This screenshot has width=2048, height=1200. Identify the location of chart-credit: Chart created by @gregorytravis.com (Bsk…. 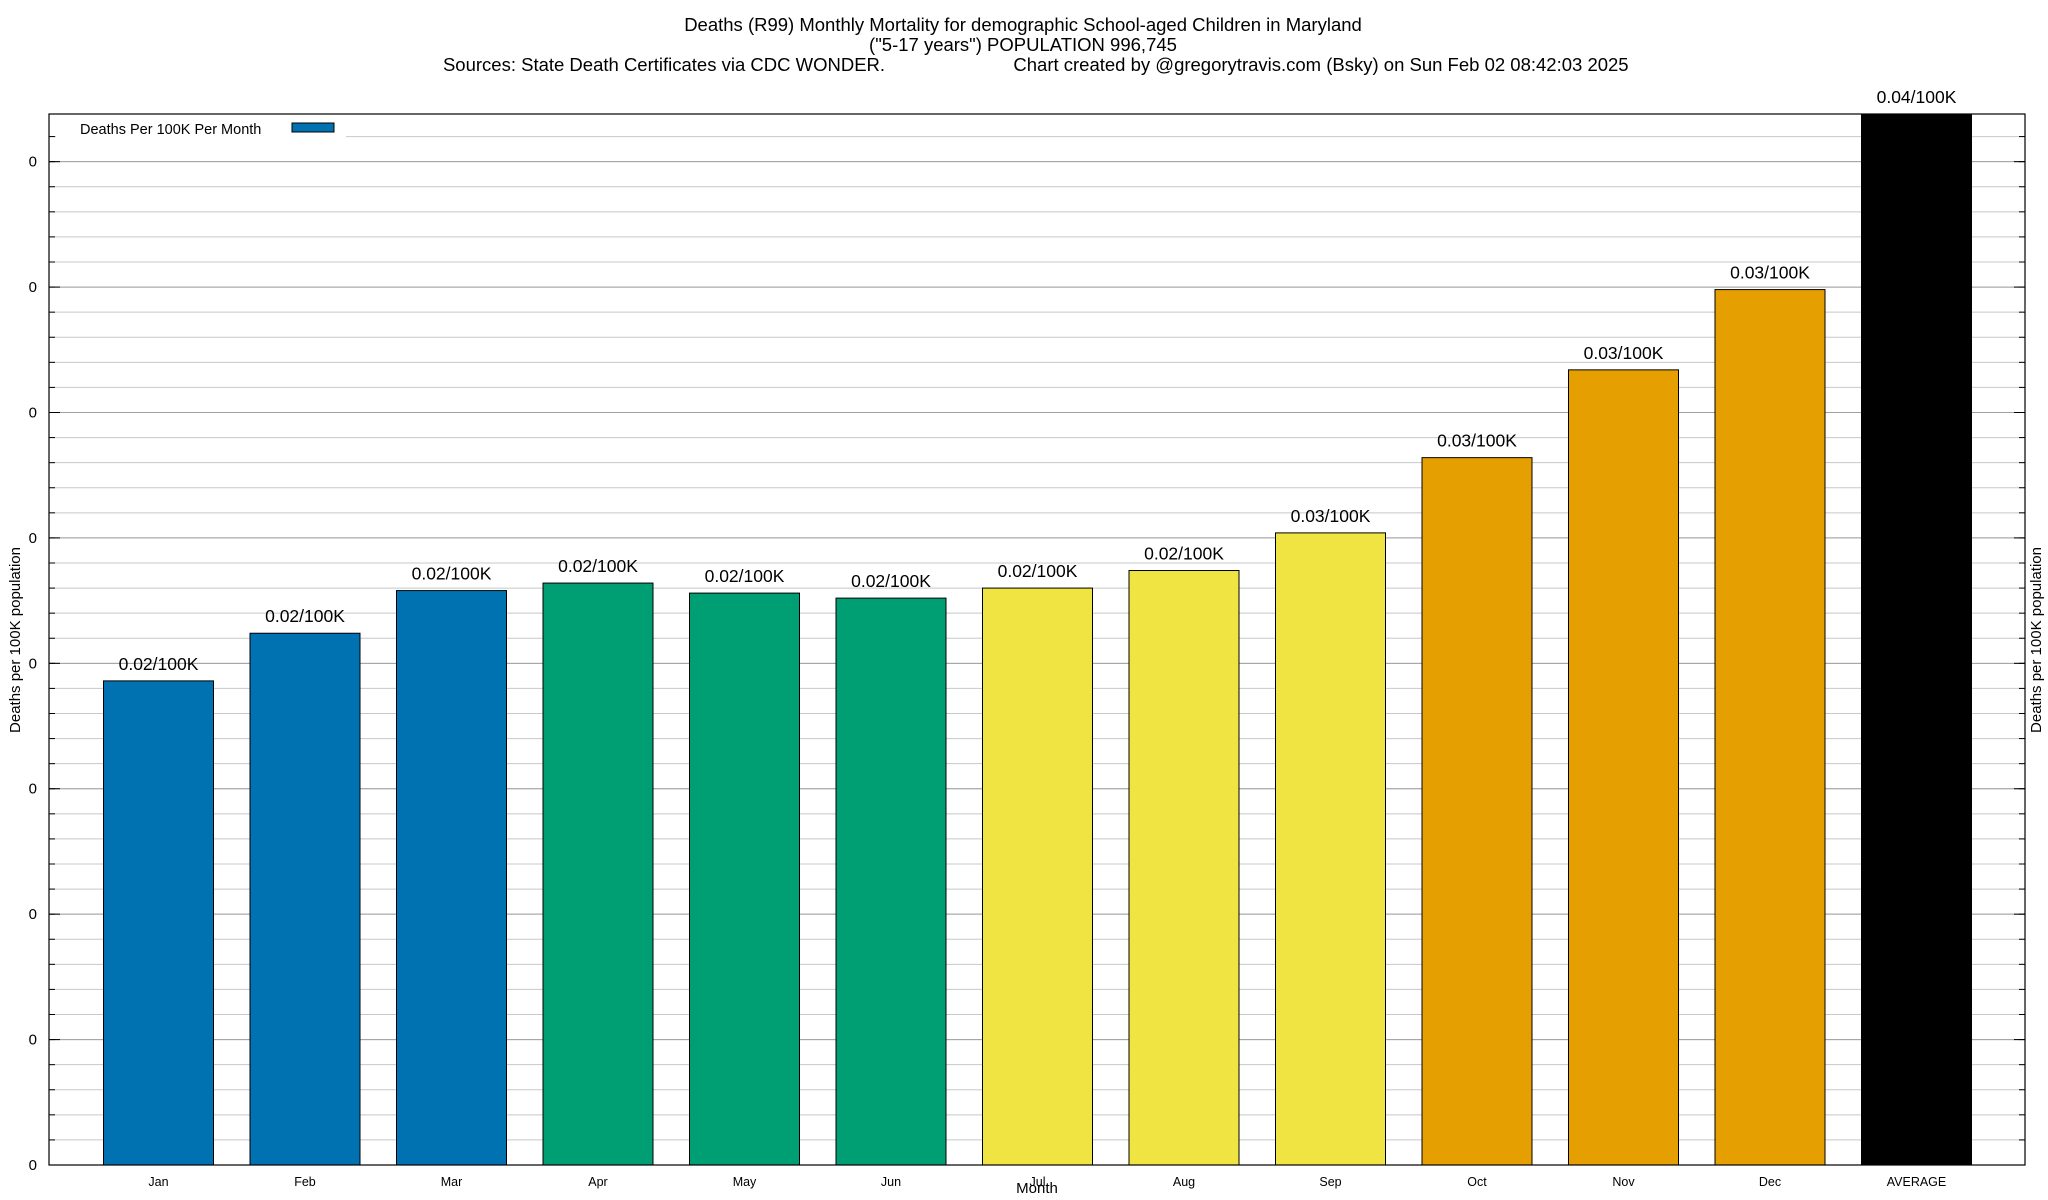
(1320, 64).